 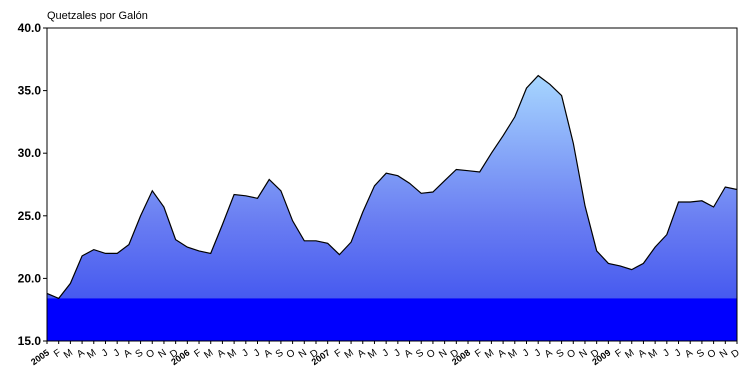 What do you see at coordinates (30, 341) in the screenshot?
I see `y-tick-label: 15.0` at bounding box center [30, 341].